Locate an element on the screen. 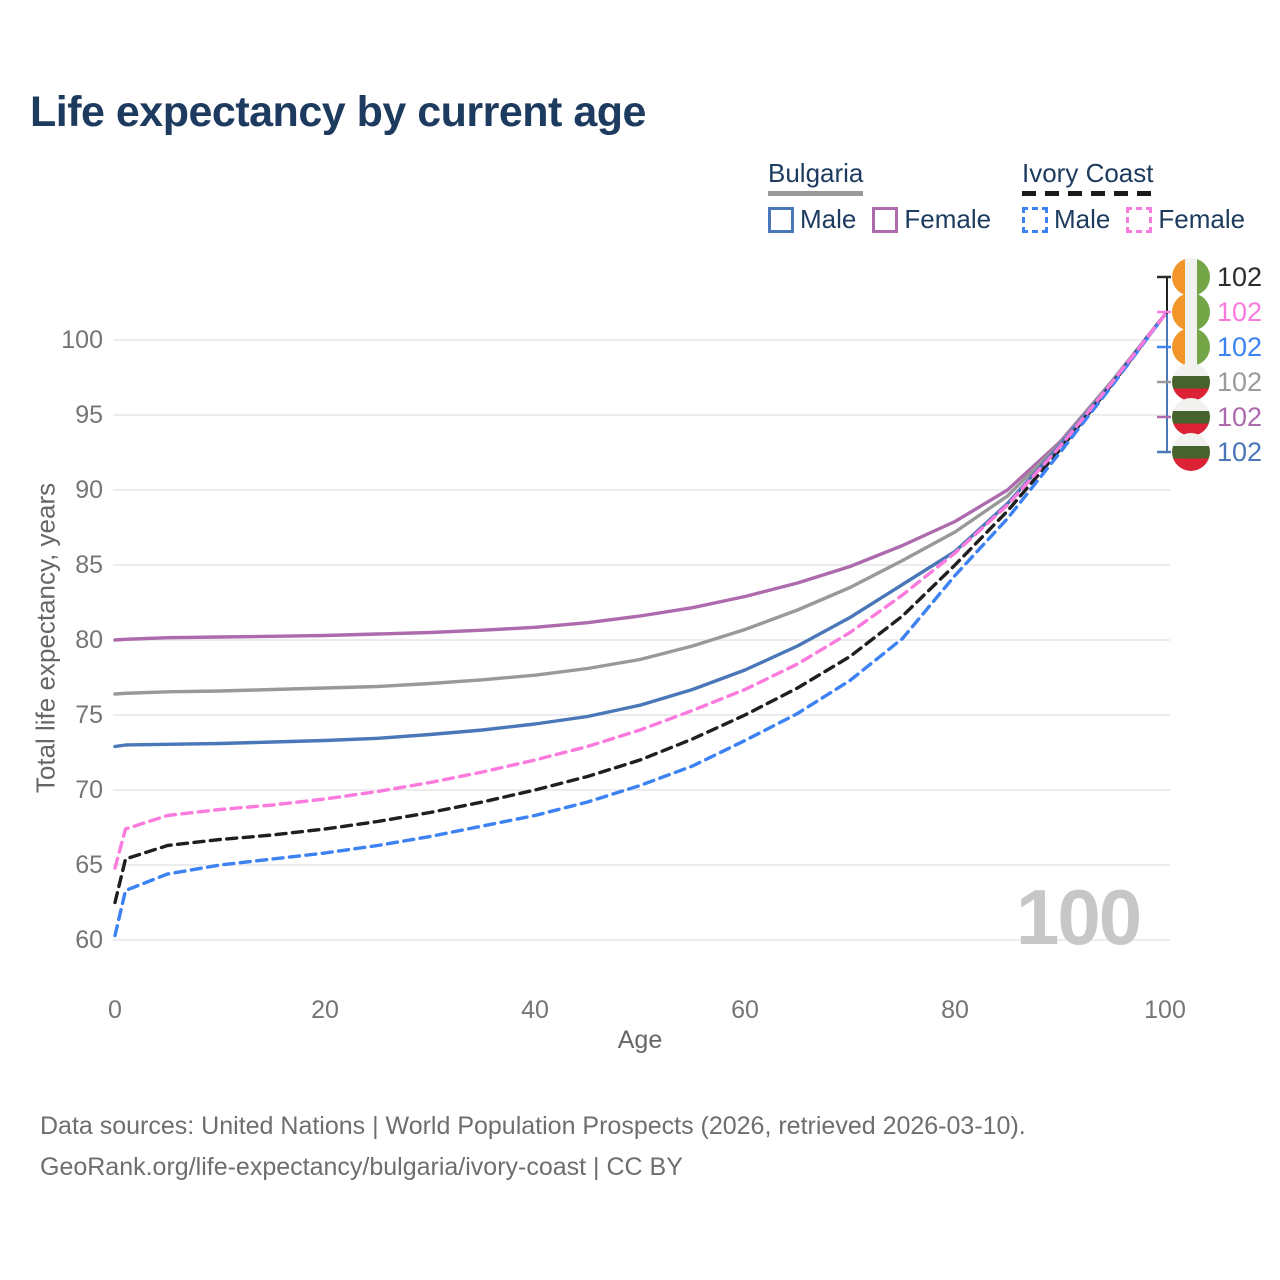  legend-country-label: Bulgaria is located at coordinates (816, 173).